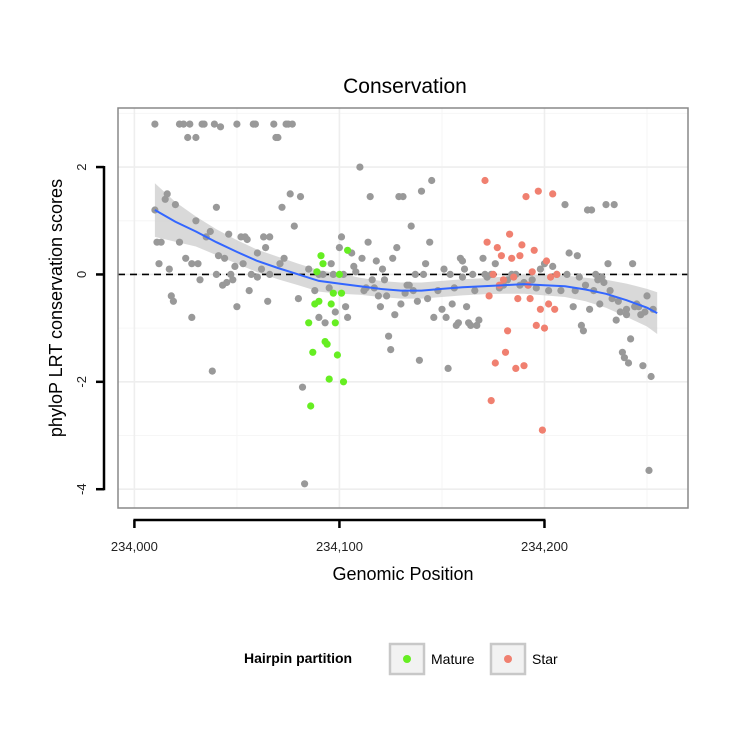  What do you see at coordinates (453, 659) in the screenshot?
I see `legend-label-mature: Mature` at bounding box center [453, 659].